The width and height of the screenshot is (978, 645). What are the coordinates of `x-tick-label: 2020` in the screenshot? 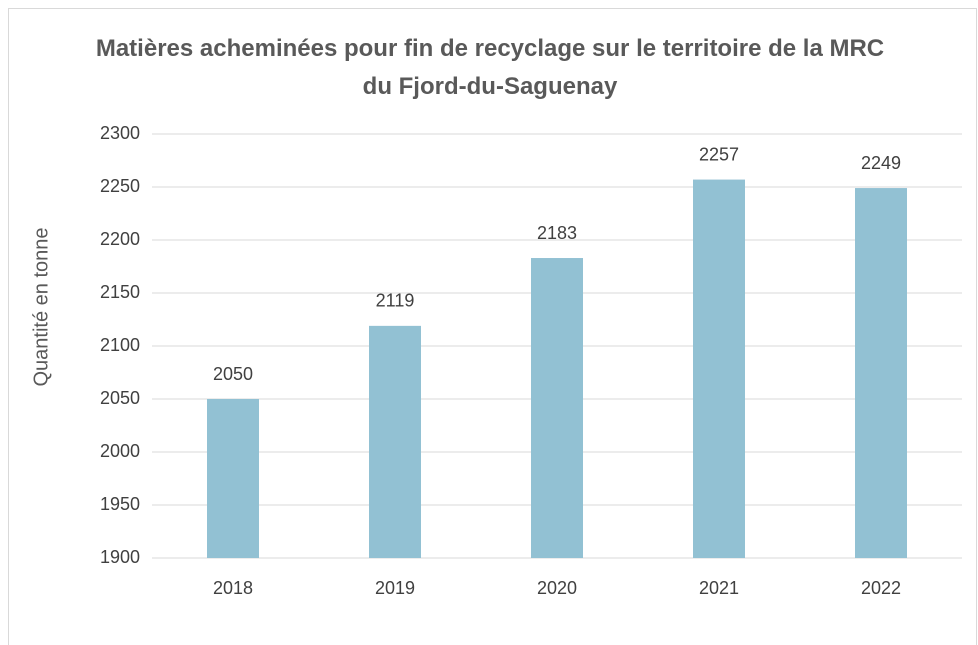 It's located at (557, 588).